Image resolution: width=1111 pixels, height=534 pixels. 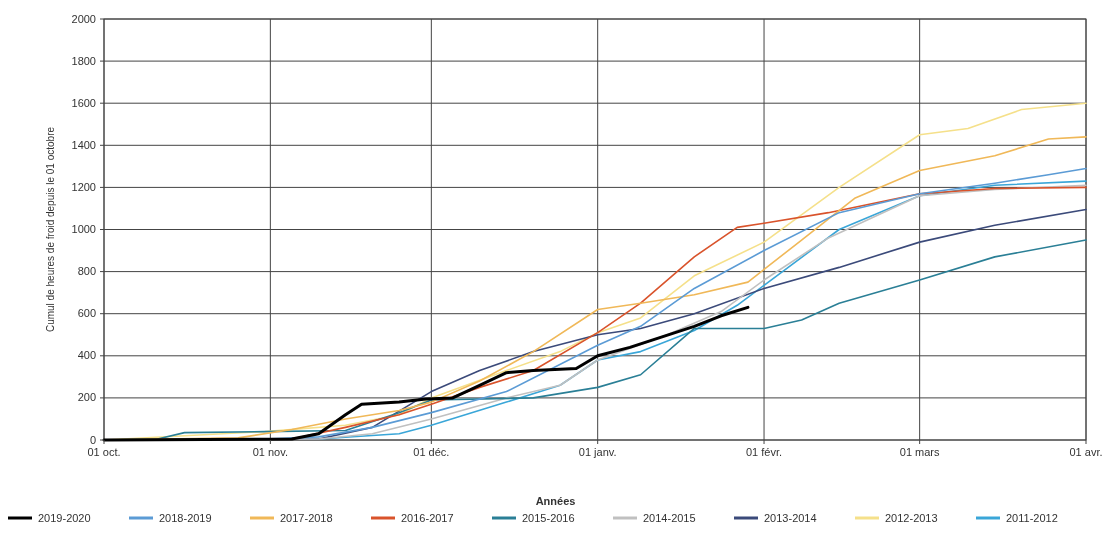 What do you see at coordinates (920, 452) in the screenshot?
I see `x-tick-label: 01 mars` at bounding box center [920, 452].